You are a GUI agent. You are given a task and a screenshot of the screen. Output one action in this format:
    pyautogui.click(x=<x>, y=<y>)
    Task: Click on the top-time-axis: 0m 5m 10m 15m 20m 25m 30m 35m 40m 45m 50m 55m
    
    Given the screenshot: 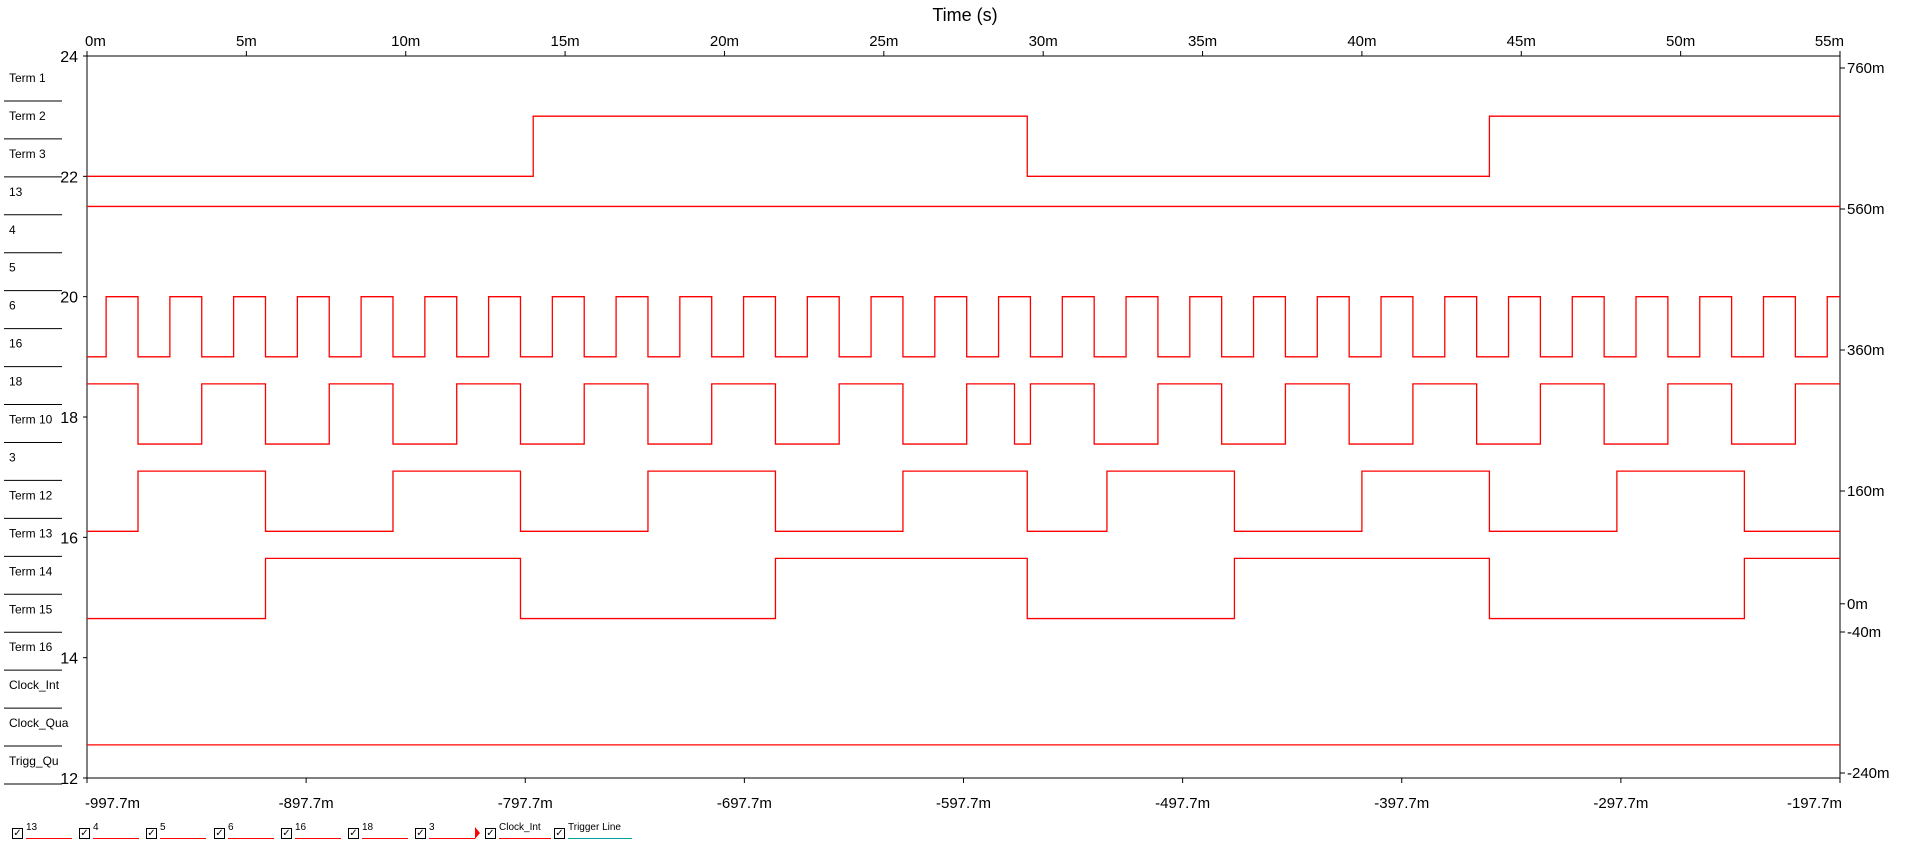 What is the action you would take?
    pyautogui.click(x=964, y=44)
    